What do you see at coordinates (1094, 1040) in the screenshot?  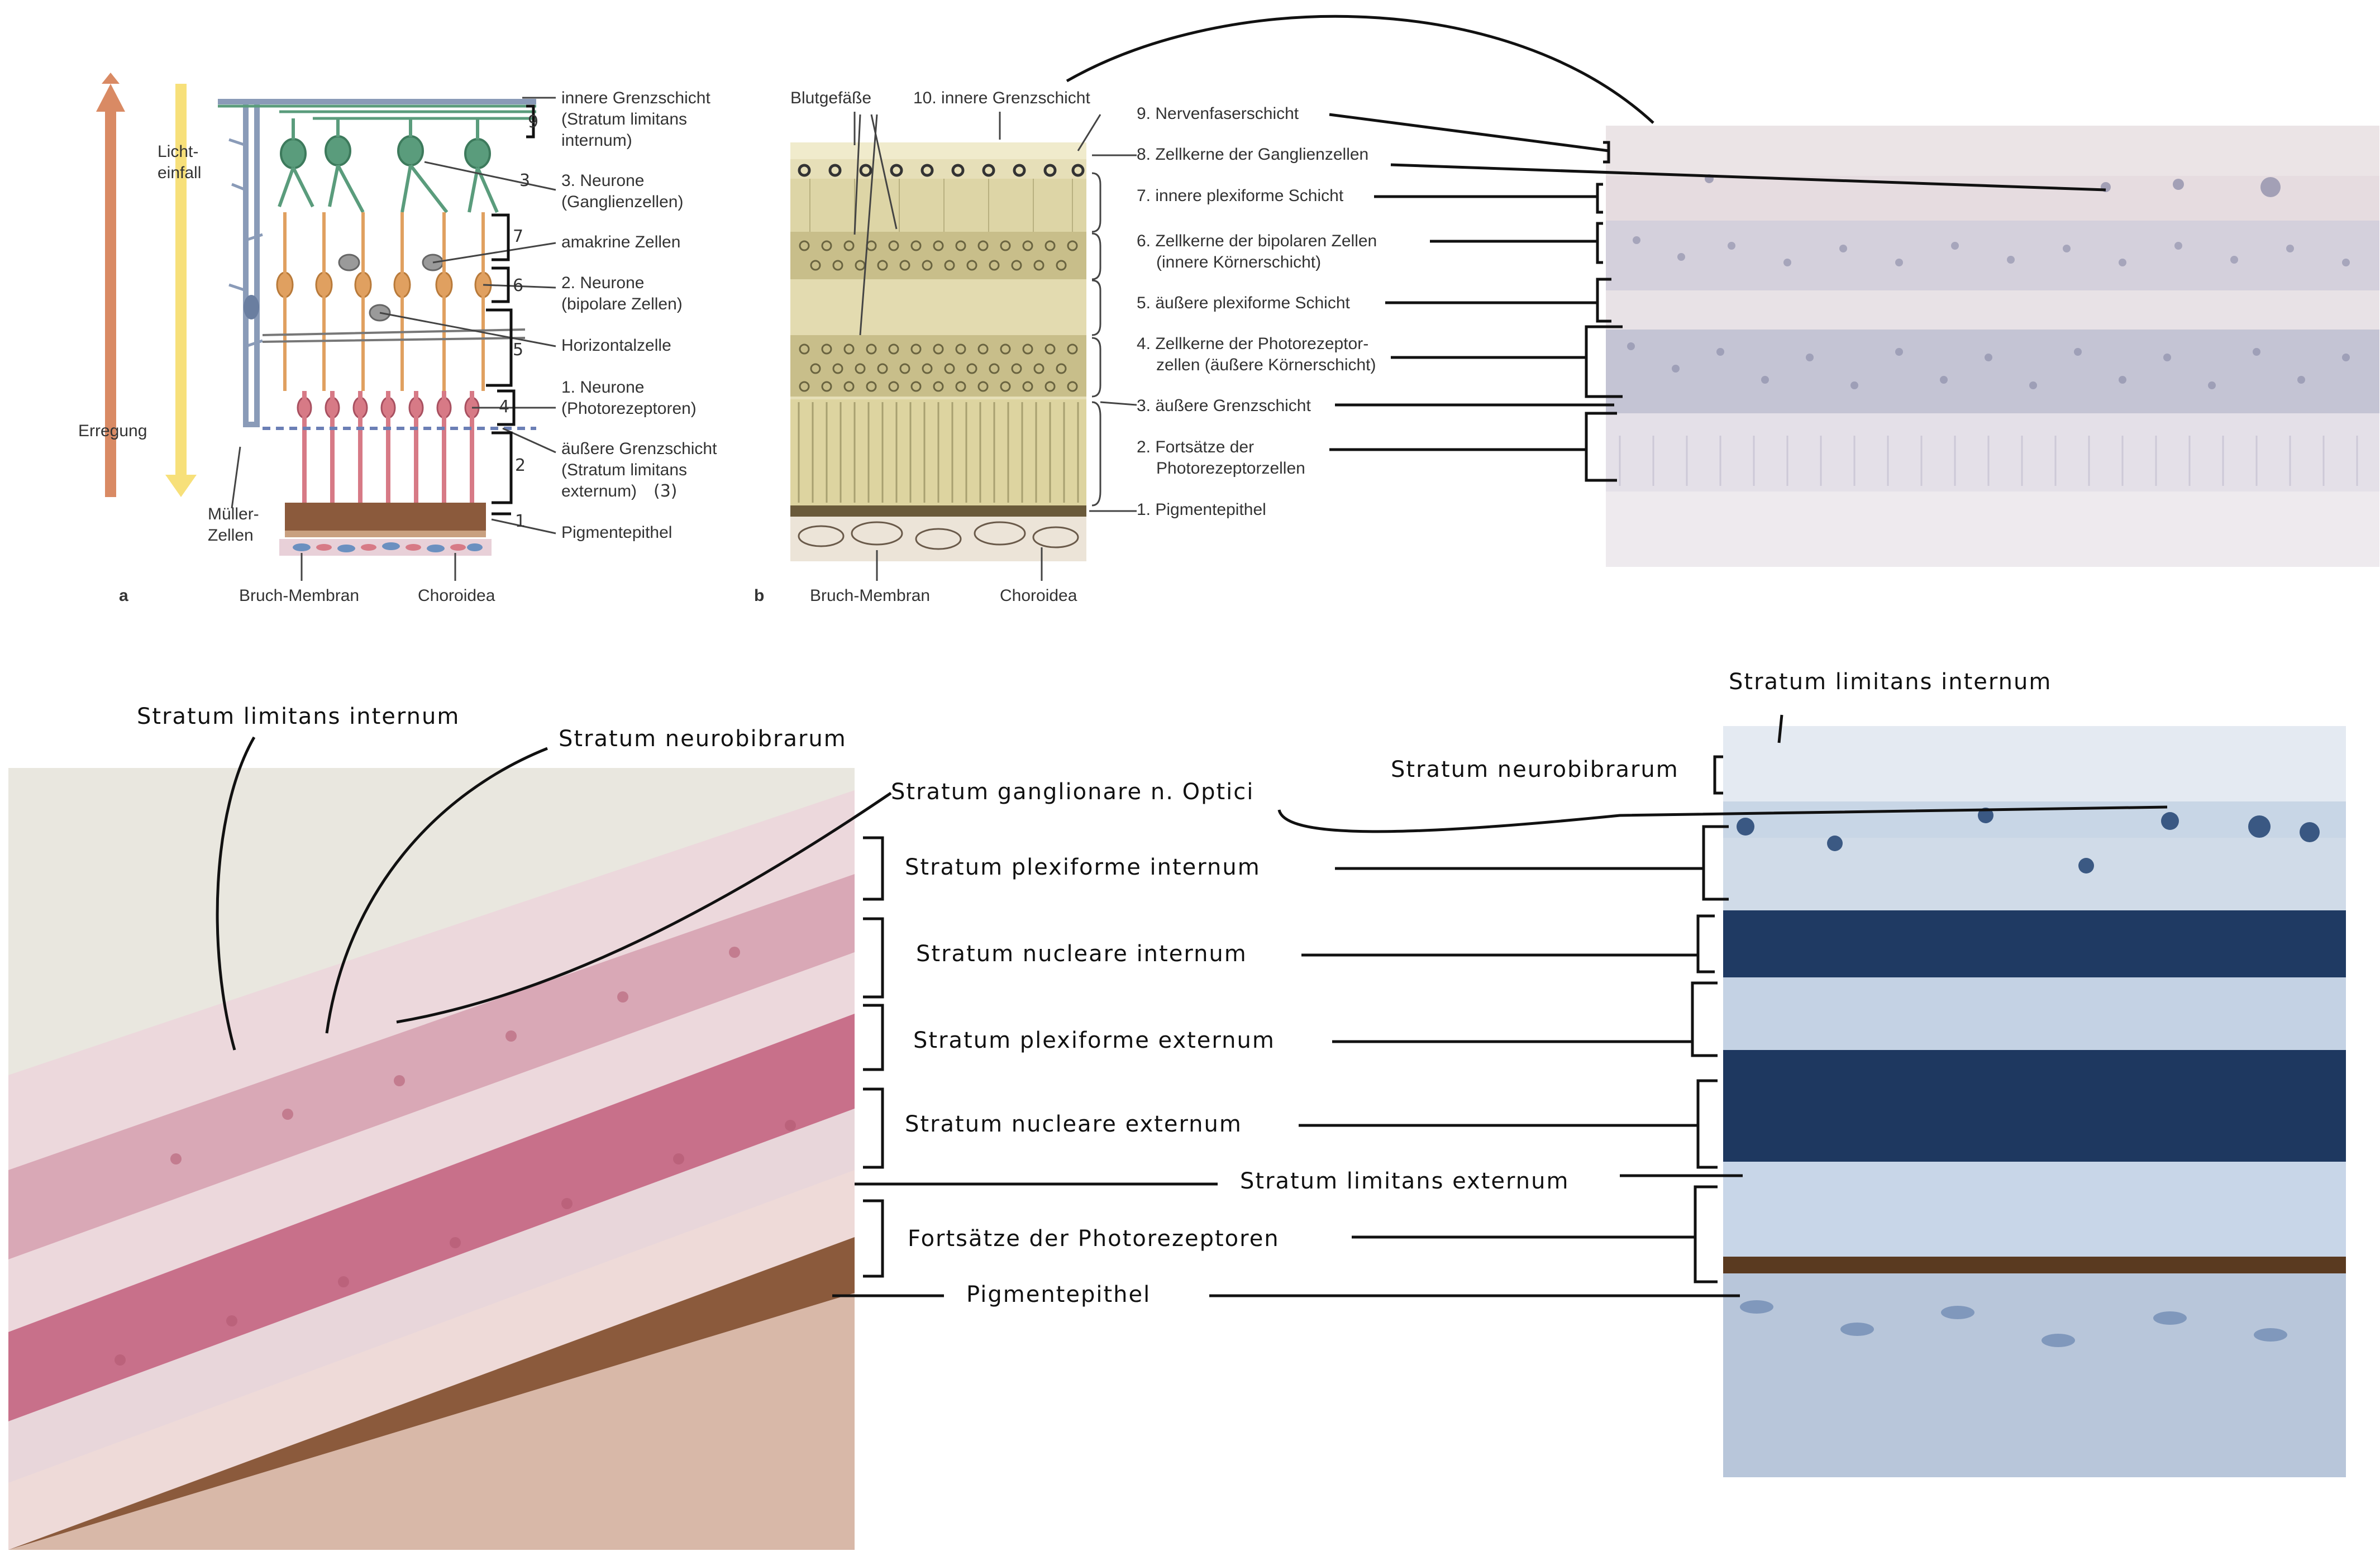 I see `bc-label-plexiforme-externum: Stratum plexiforme externum` at bounding box center [1094, 1040].